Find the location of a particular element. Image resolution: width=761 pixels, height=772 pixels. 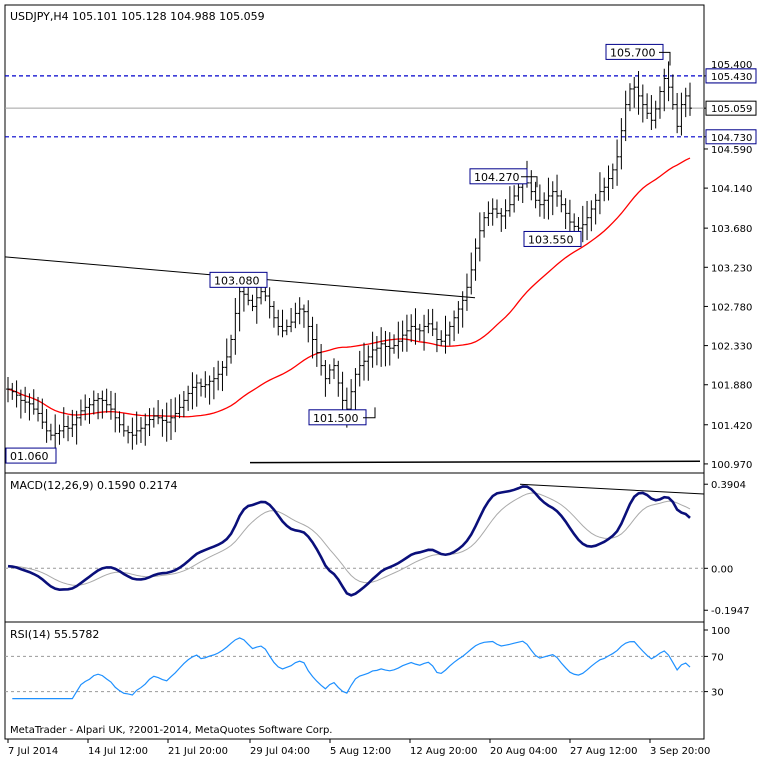

macd-tick-label: -0.1947 is located at coordinates (730, 611).